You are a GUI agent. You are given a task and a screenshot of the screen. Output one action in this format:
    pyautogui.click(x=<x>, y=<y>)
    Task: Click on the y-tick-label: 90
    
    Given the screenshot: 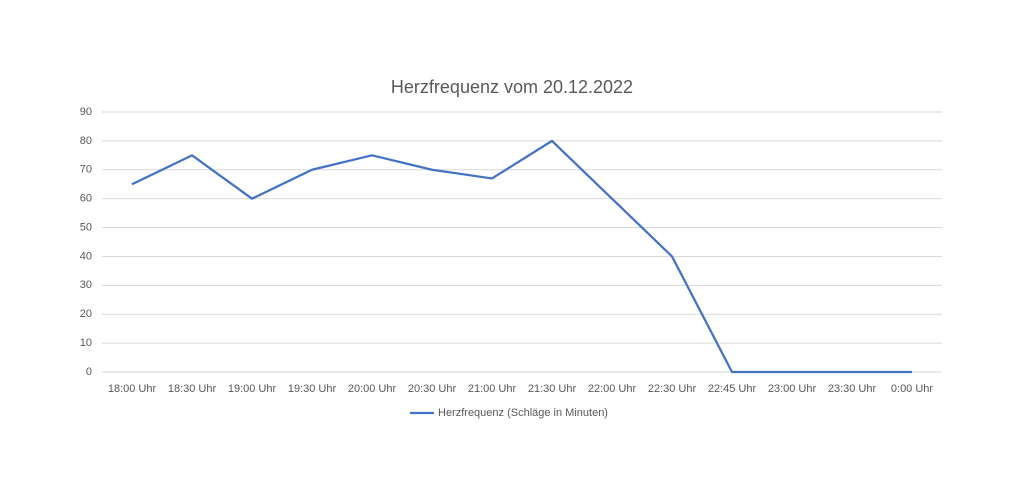 What is the action you would take?
    pyautogui.click(x=86, y=112)
    